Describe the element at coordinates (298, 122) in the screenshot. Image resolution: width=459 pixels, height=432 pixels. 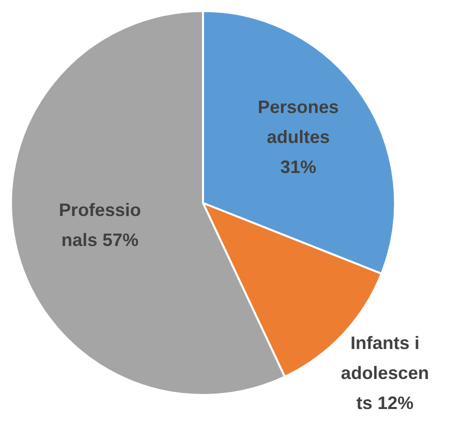
I see `slice-label: Persones adultes` at that location.